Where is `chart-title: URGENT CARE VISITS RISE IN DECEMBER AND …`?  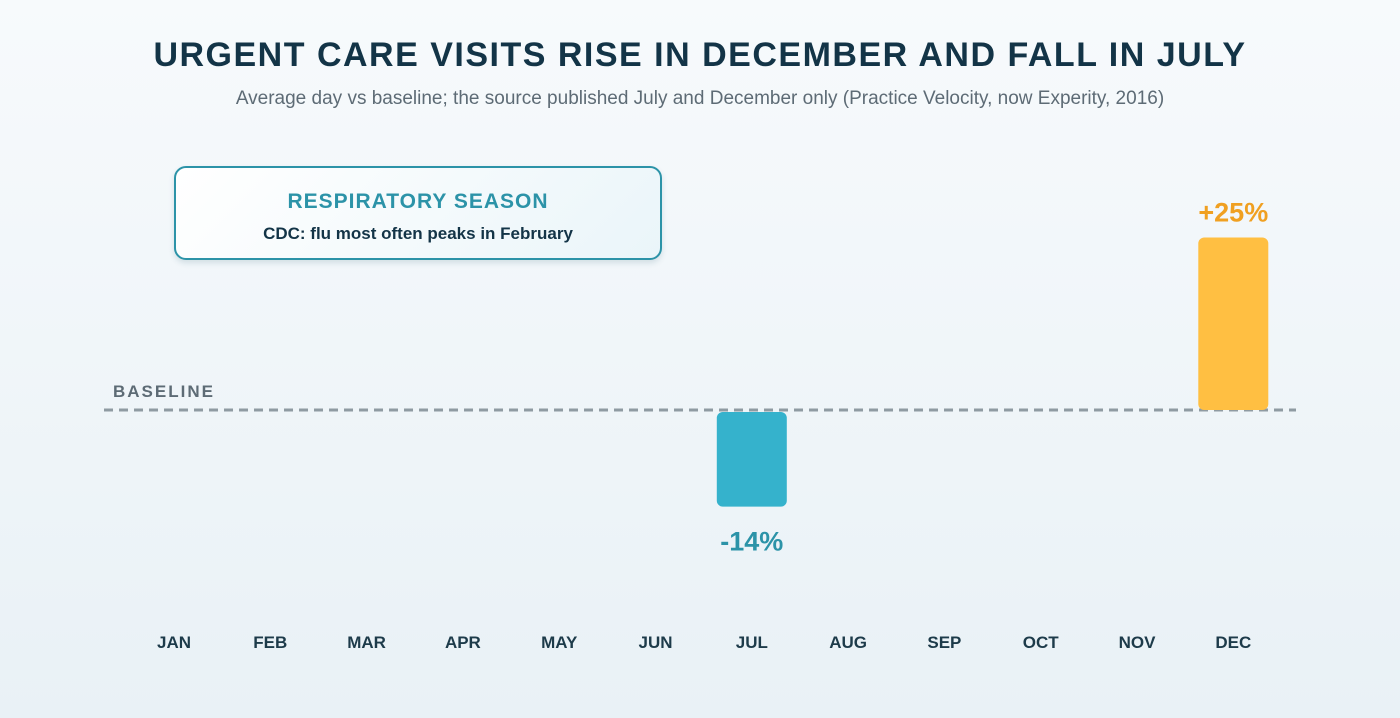 chart-title: URGENT CARE VISITS RISE IN DECEMBER AND … is located at coordinates (700, 55).